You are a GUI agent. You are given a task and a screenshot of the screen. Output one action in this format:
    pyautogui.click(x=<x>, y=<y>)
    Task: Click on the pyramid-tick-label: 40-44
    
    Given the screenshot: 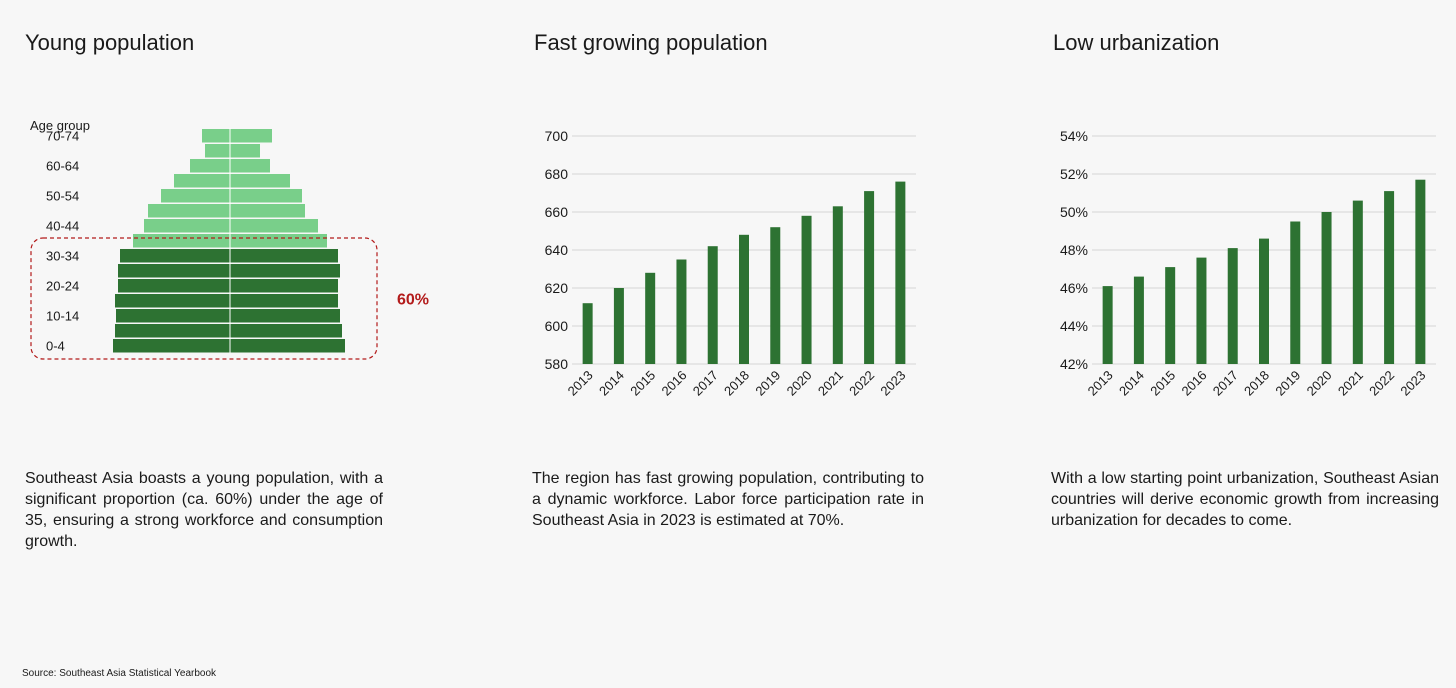 What is the action you would take?
    pyautogui.click(x=62, y=226)
    